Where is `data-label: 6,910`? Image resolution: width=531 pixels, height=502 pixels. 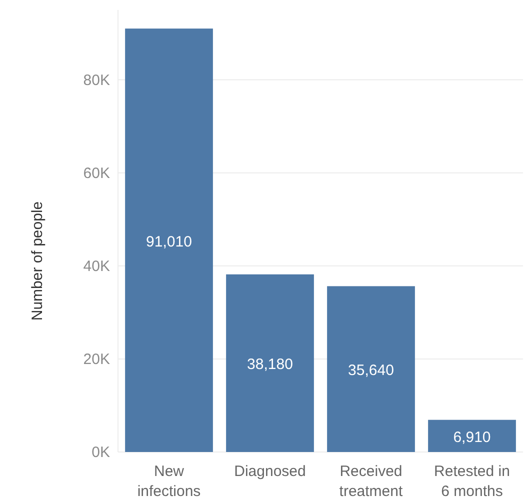
data-label: 6,910 is located at coordinates (472, 437).